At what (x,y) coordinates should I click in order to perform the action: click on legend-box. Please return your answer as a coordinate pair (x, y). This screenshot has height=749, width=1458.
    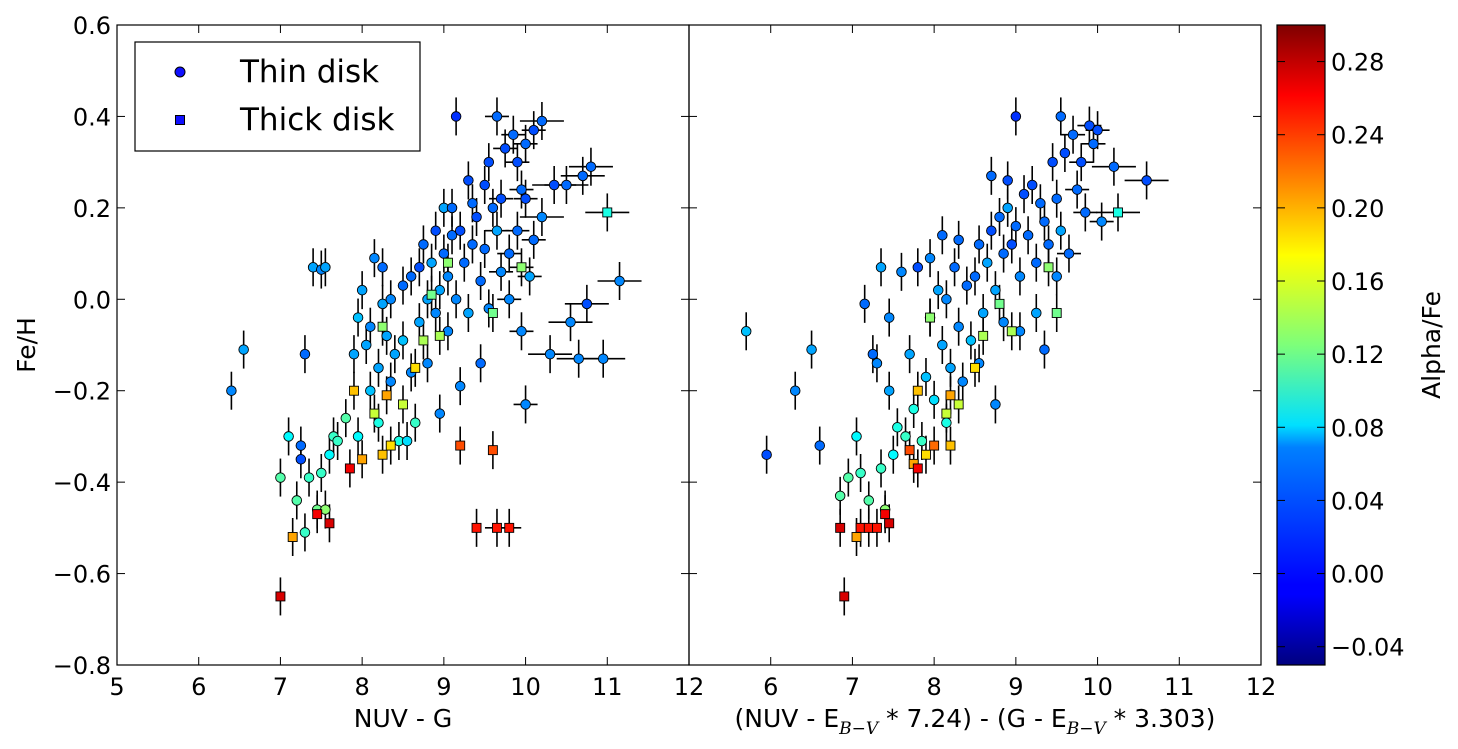
    Looking at the image, I should click on (277, 96).